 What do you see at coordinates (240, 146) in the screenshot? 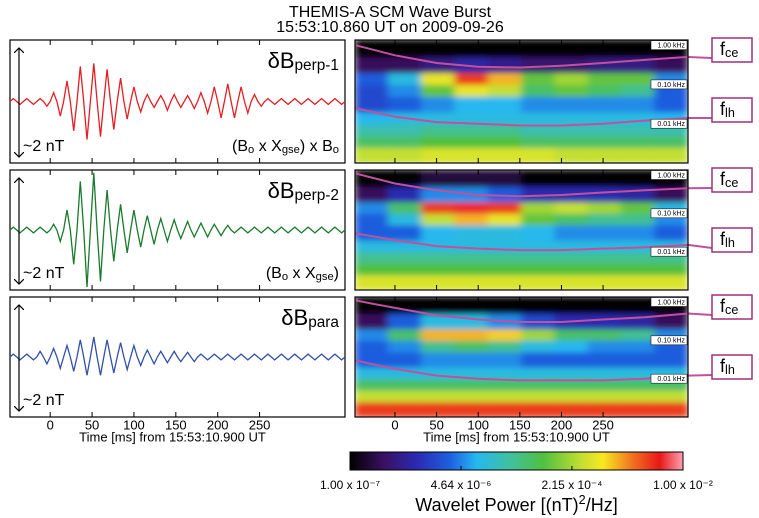
I see `text-part: (B` at bounding box center [240, 146].